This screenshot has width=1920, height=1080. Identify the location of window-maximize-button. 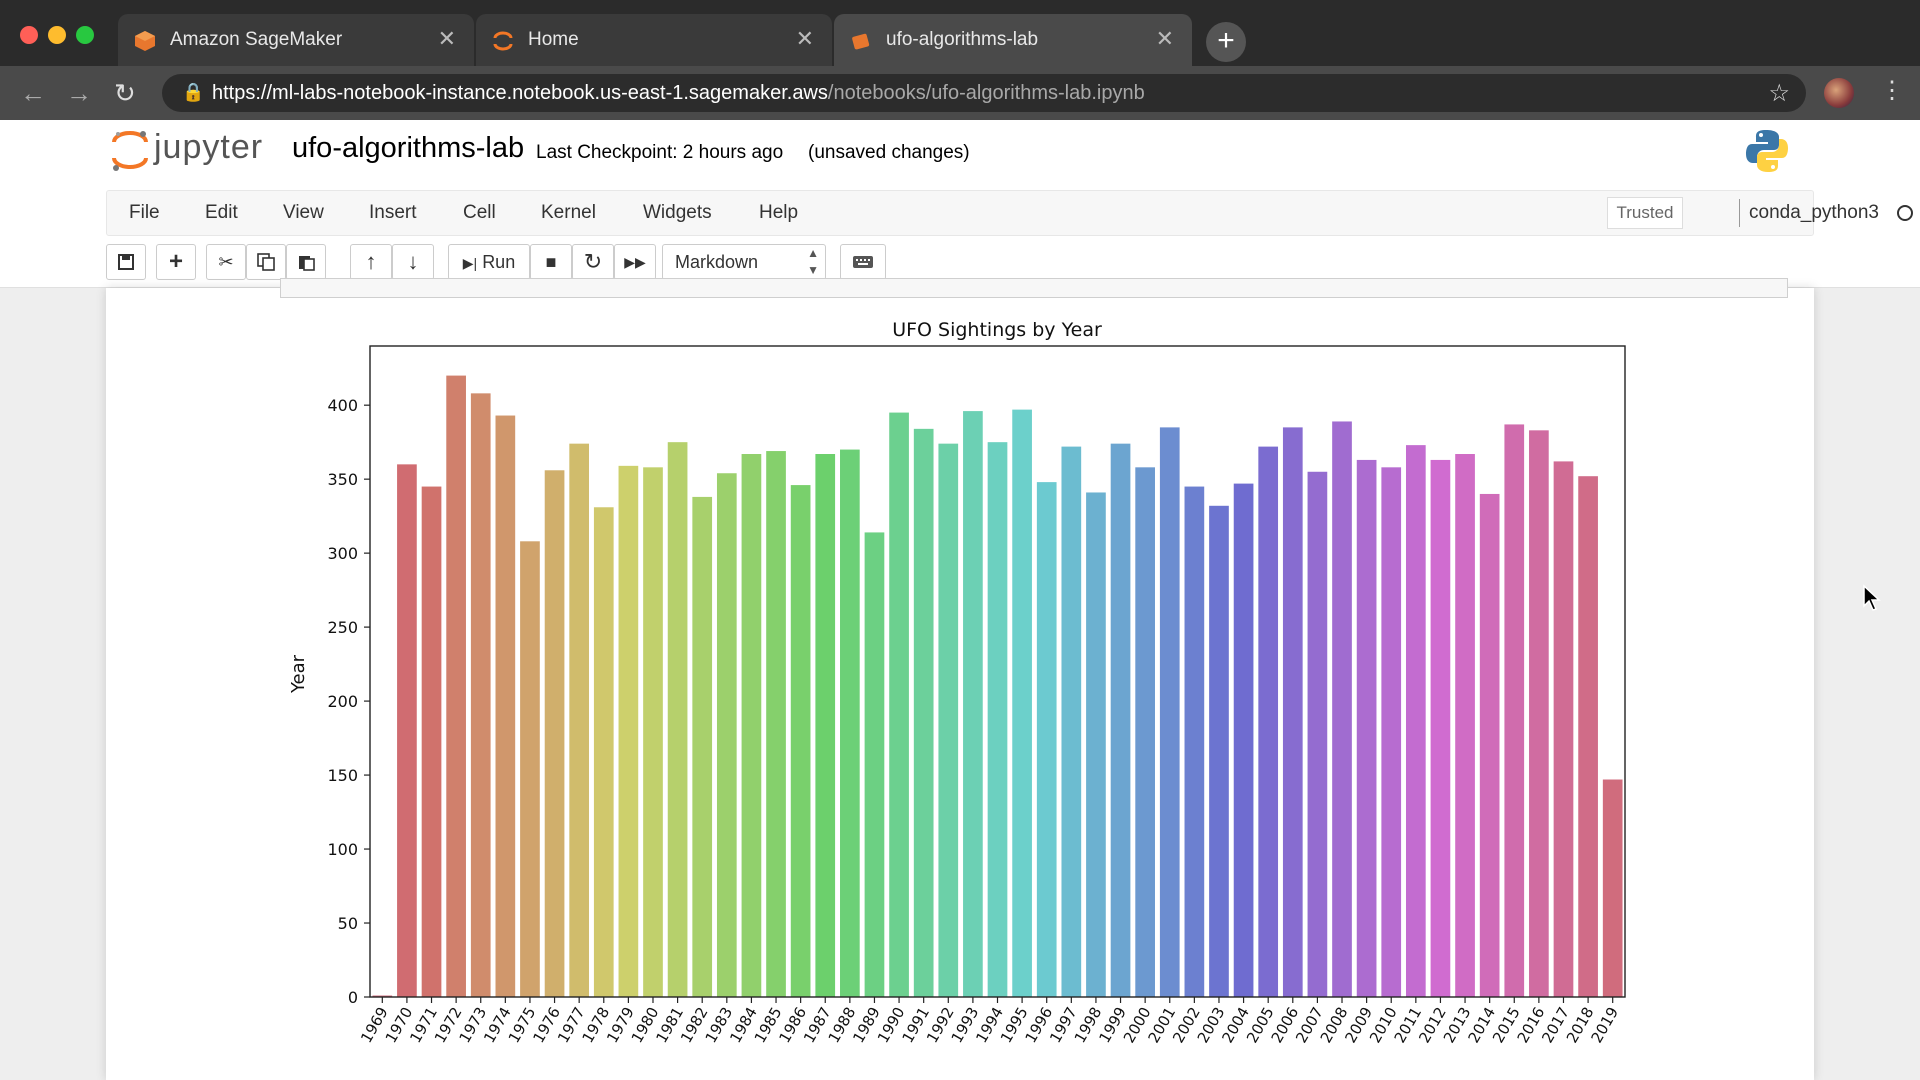
(85, 35).